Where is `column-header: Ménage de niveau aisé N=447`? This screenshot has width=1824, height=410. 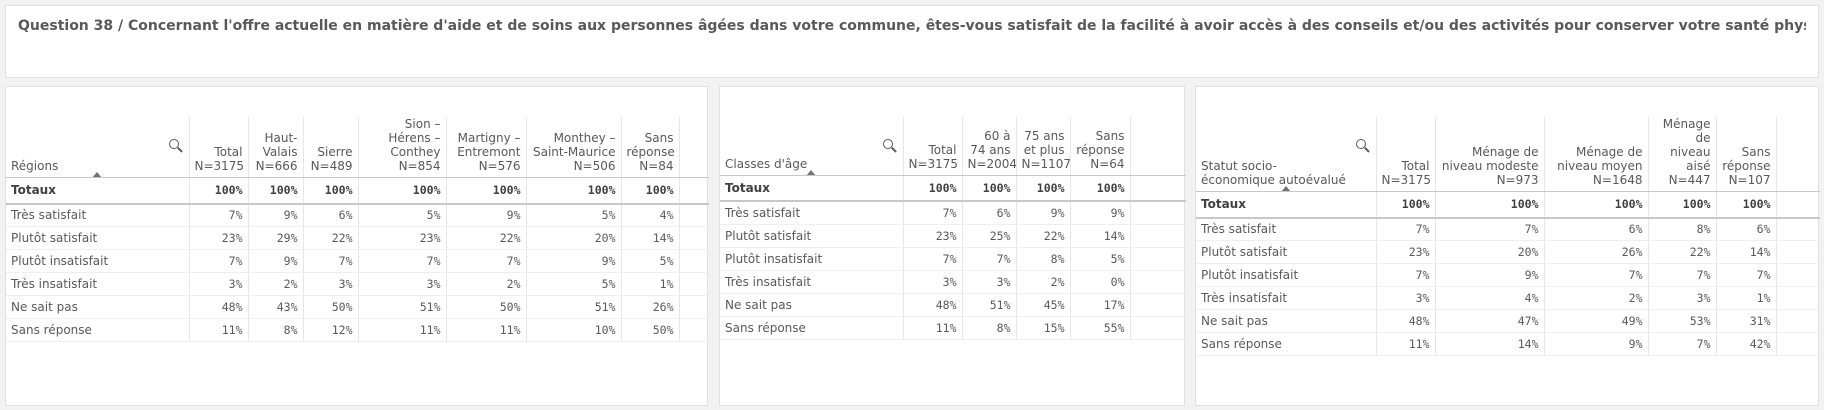
column-header: Ménage de niveau aisé N=447 is located at coordinates (1682, 154).